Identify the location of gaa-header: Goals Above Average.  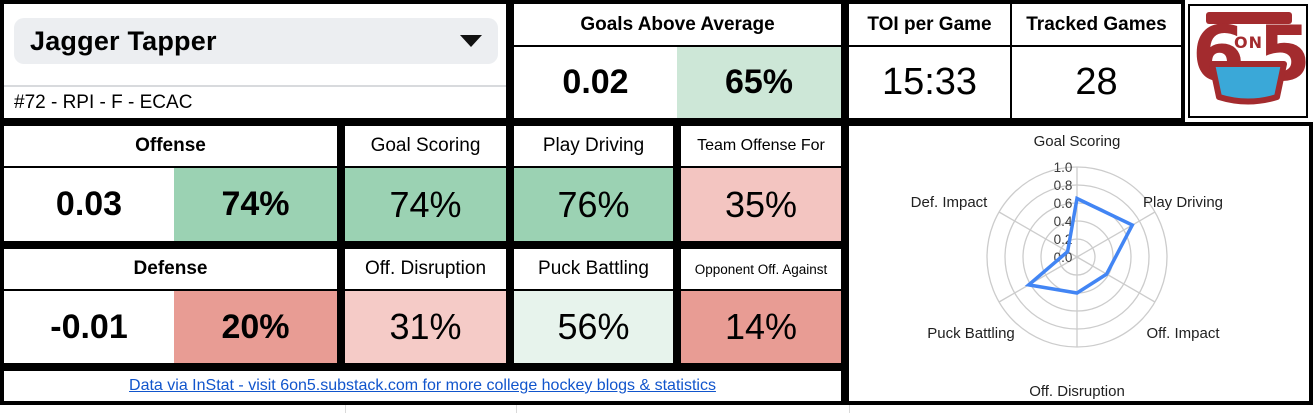
(677, 25).